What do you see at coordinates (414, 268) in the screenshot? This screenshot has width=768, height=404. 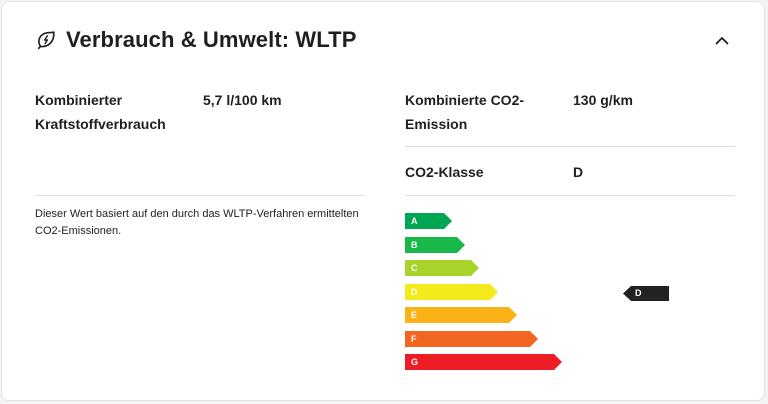 I see `scale-bar-letter: C` at bounding box center [414, 268].